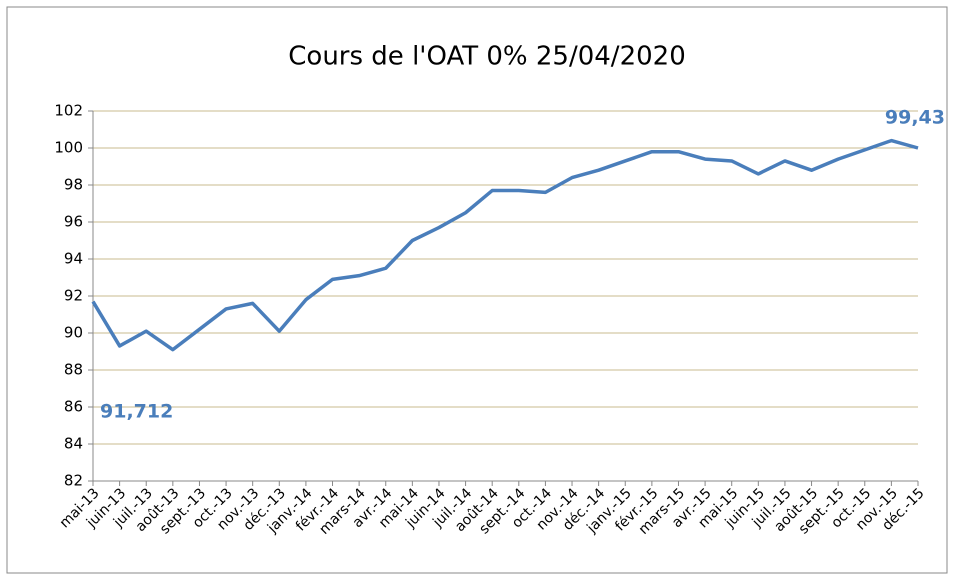 The height and width of the screenshot is (580, 957). Describe the element at coordinates (73, 296) in the screenshot. I see `y-tick-label: 92` at that location.